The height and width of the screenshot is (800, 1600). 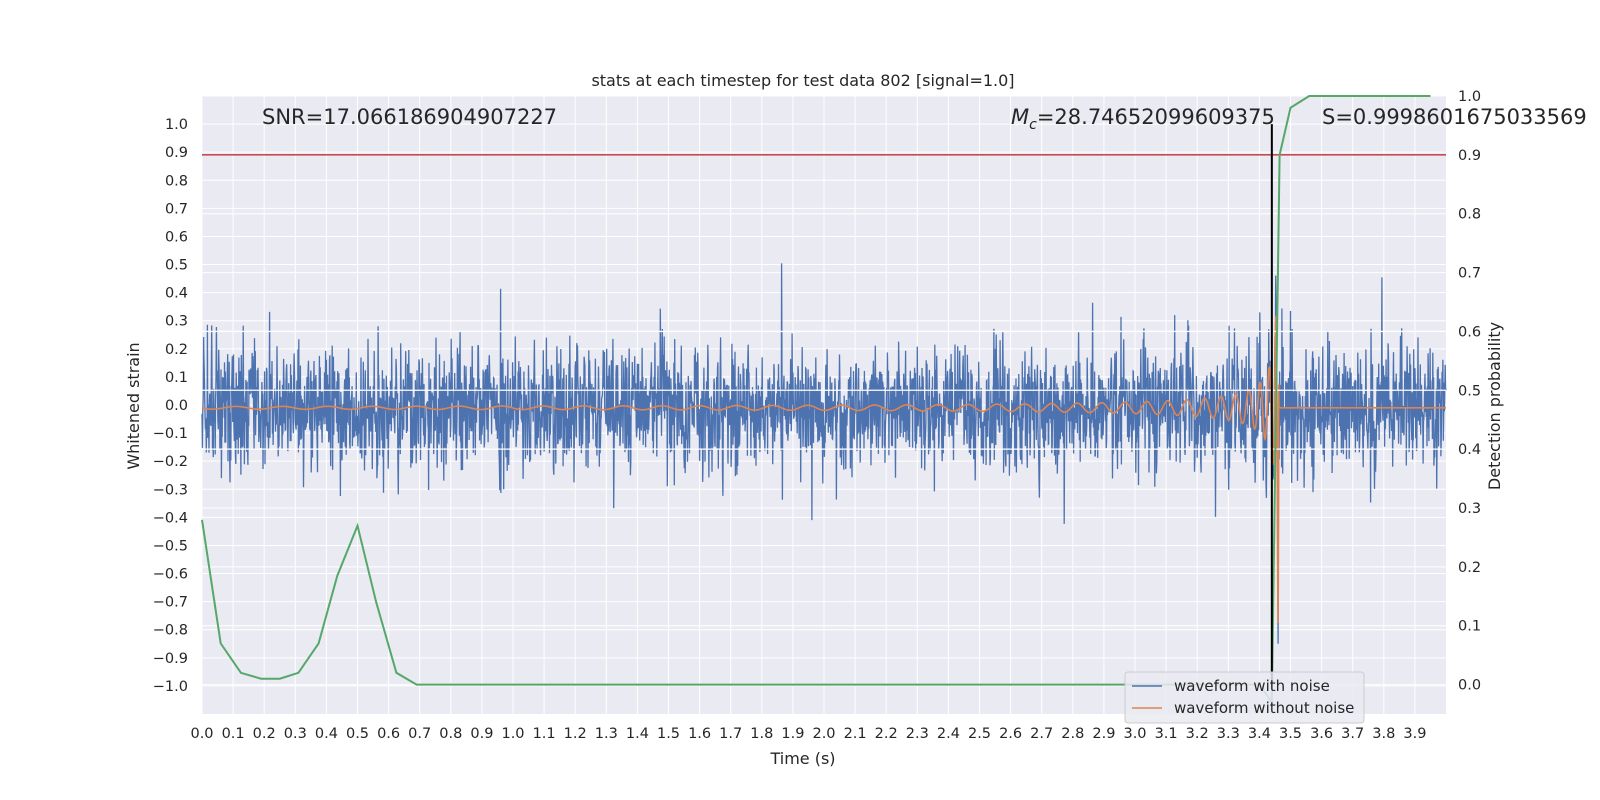 I want to click on legend-box, so click(x=1244, y=697).